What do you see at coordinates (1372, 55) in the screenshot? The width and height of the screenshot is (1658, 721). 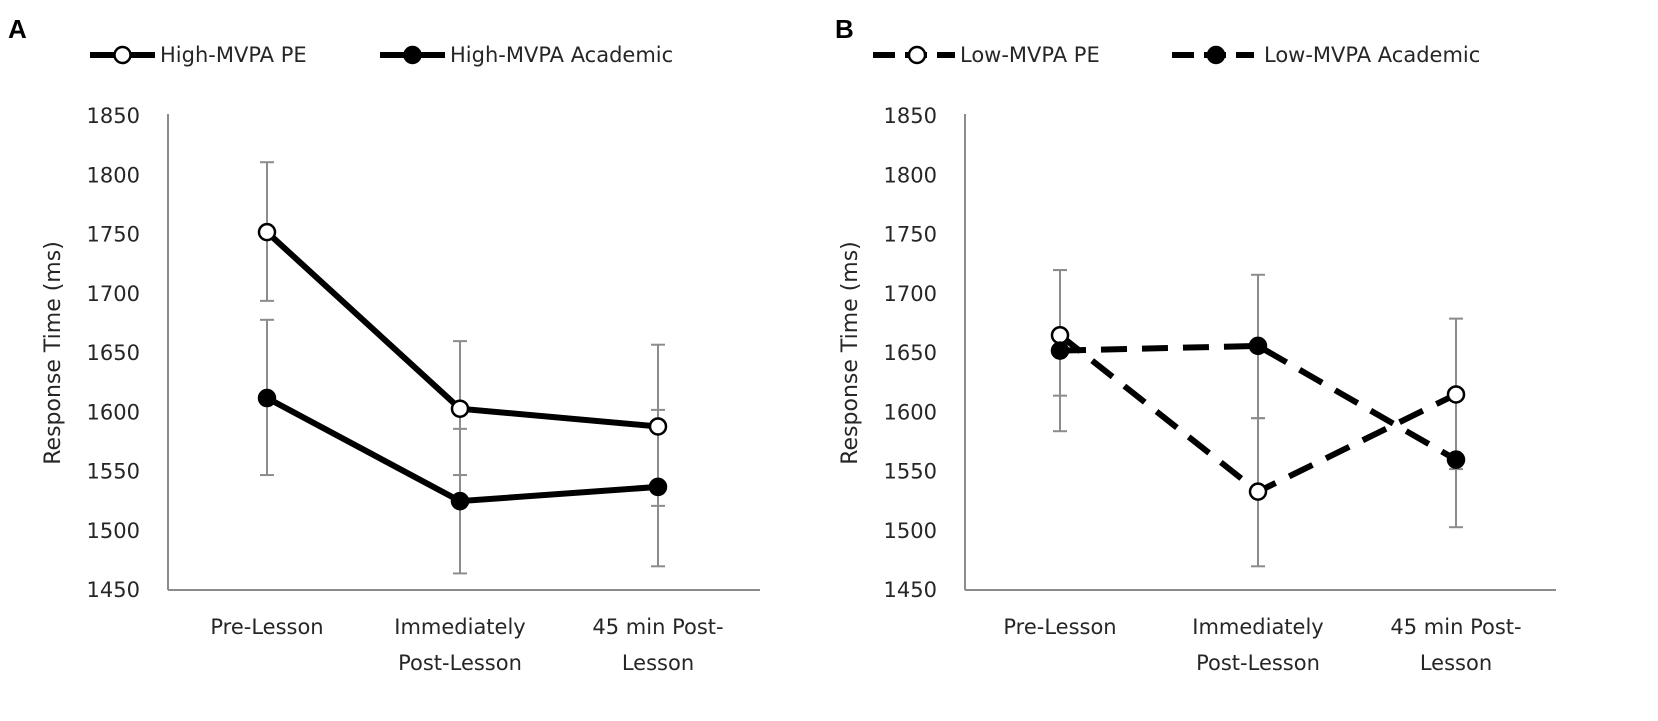 I see `legend-label: Low-MVPA Academic` at bounding box center [1372, 55].